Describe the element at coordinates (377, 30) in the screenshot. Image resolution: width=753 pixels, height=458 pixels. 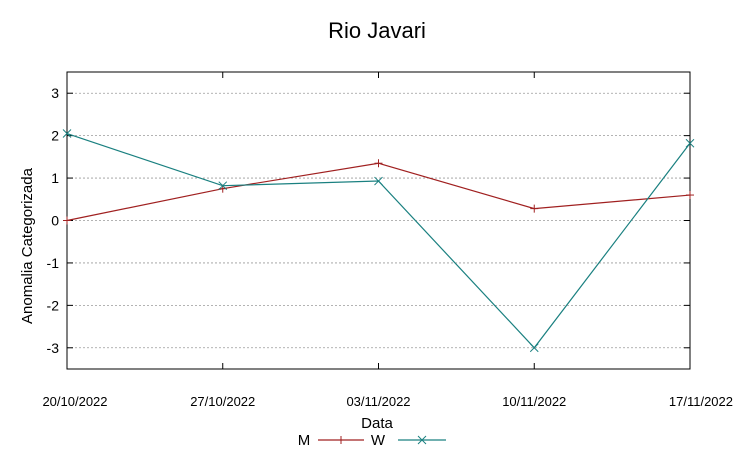
I see `chart-title: Rio Javari` at that location.